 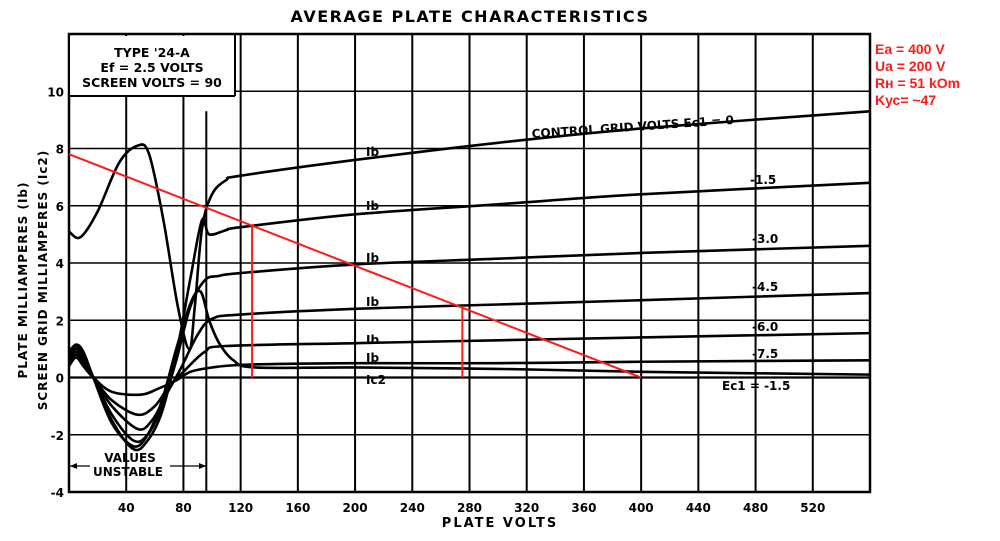 I want to click on ic2-label: Ic2, so click(x=376, y=380).